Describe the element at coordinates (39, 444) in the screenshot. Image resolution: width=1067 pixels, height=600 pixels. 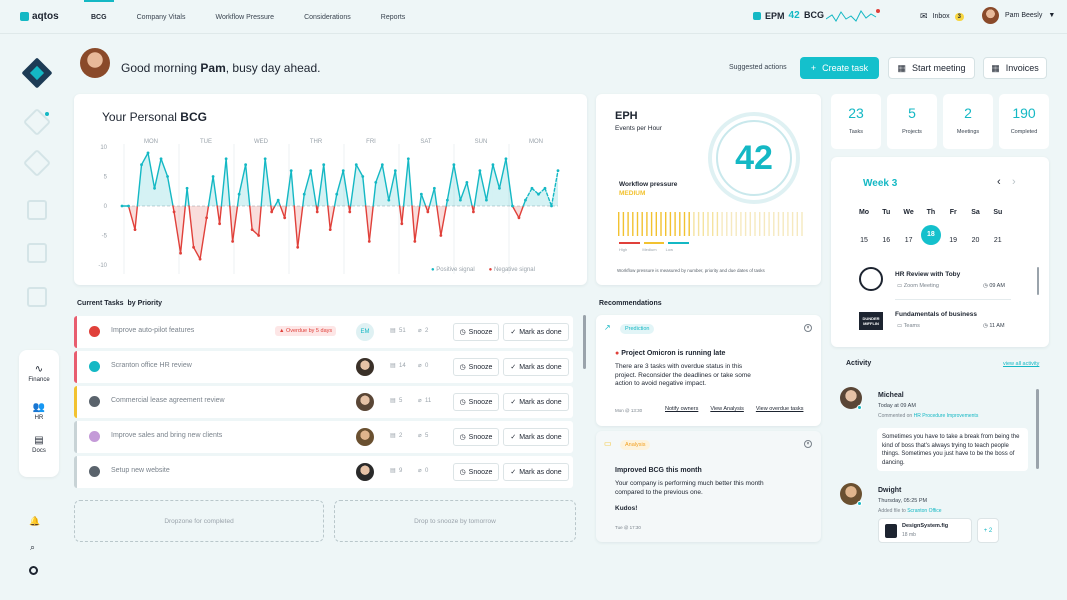
I see `nav-docs: ▤ Docs` at that location.